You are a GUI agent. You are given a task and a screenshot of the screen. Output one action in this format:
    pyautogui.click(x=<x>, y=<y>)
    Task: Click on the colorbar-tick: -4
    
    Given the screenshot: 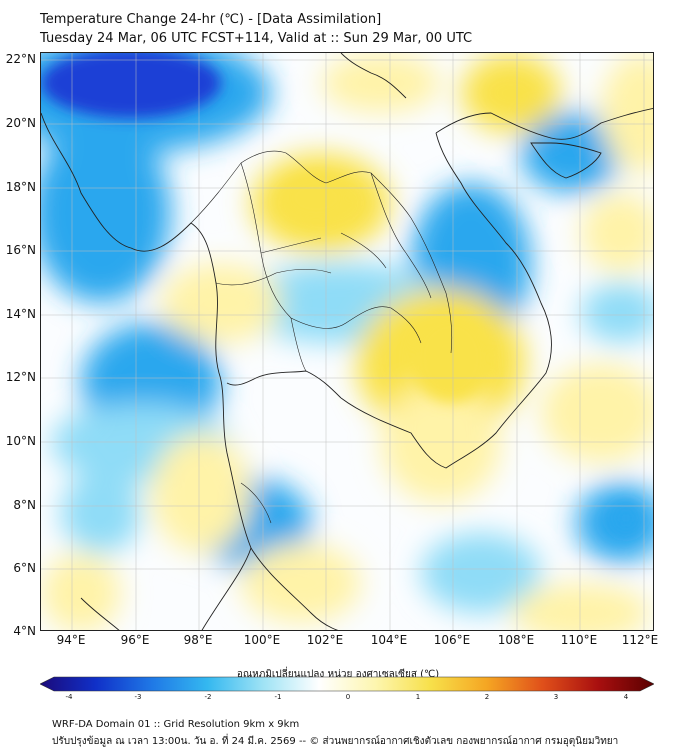 What is the action you would take?
    pyautogui.click(x=69, y=697)
    